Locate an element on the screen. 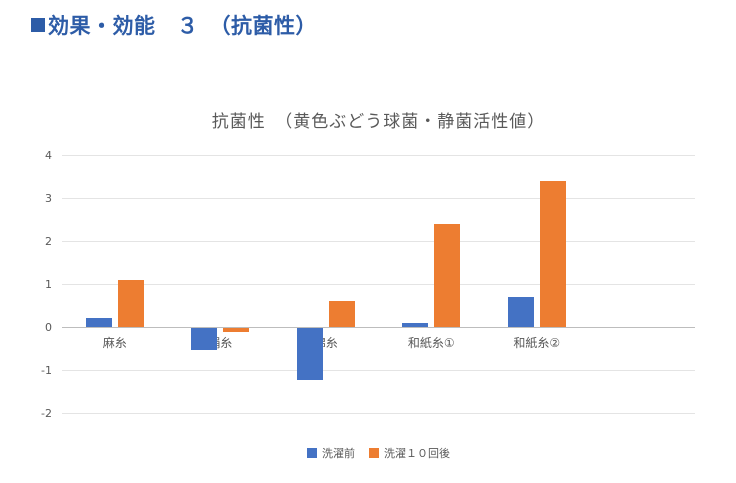 This screenshot has width=736, height=483. page-title: 効果・効能 ３ （抗菌性） is located at coordinates (174, 25).